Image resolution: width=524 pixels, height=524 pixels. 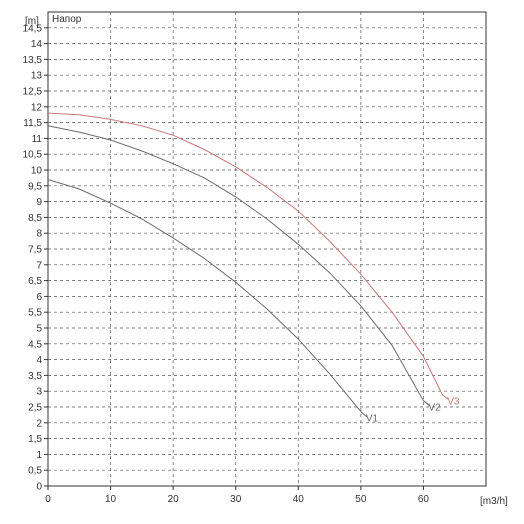 What do you see at coordinates (39, 455) in the screenshot?
I see `y-tick-label: 1` at bounding box center [39, 455].